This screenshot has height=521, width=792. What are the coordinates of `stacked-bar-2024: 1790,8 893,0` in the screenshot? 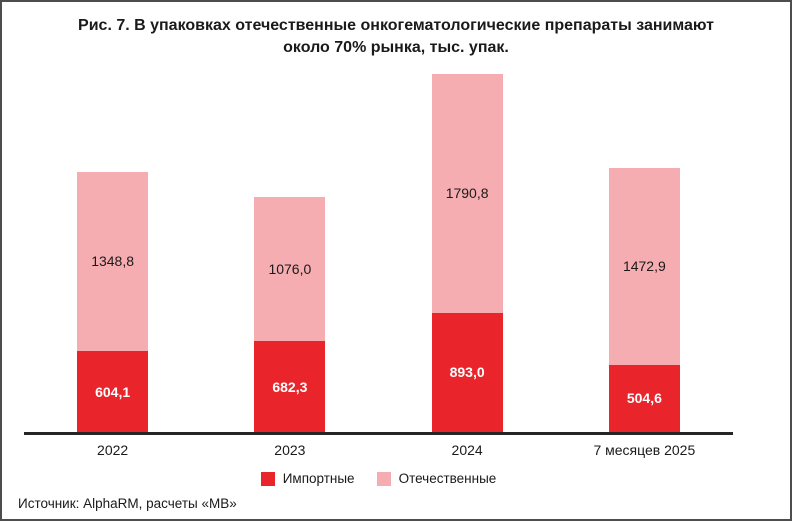 It's located at (467, 253).